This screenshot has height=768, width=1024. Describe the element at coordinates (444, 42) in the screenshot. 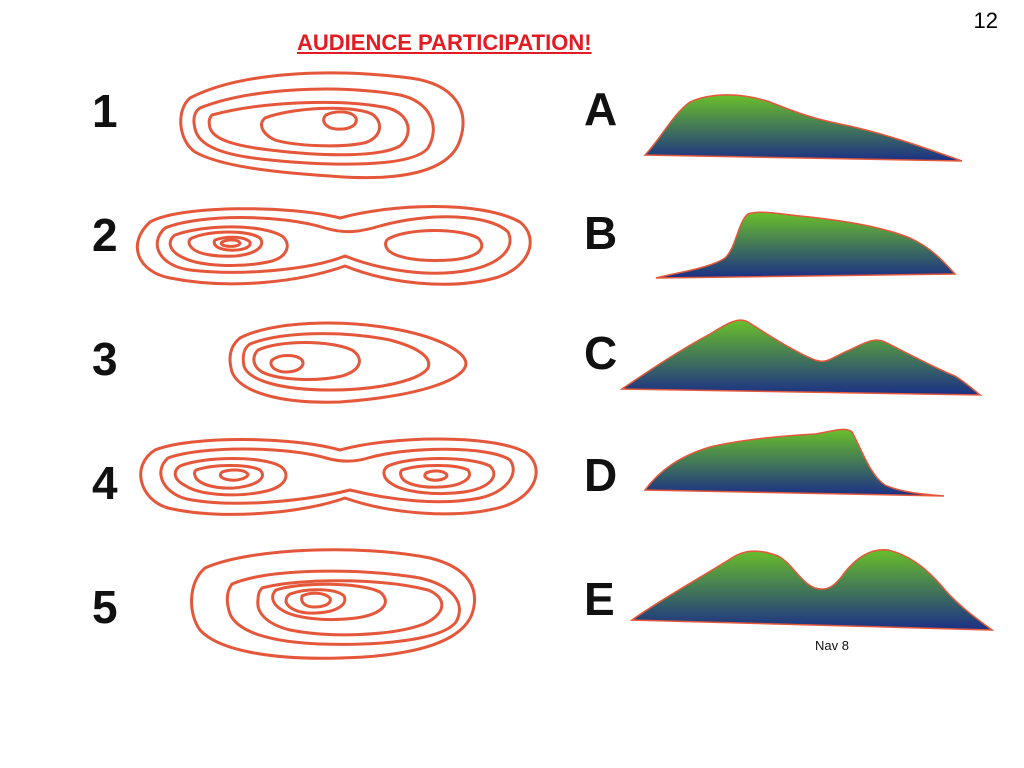

I see `slide-title: AUDIENCE PARTICIPATION!` at that location.